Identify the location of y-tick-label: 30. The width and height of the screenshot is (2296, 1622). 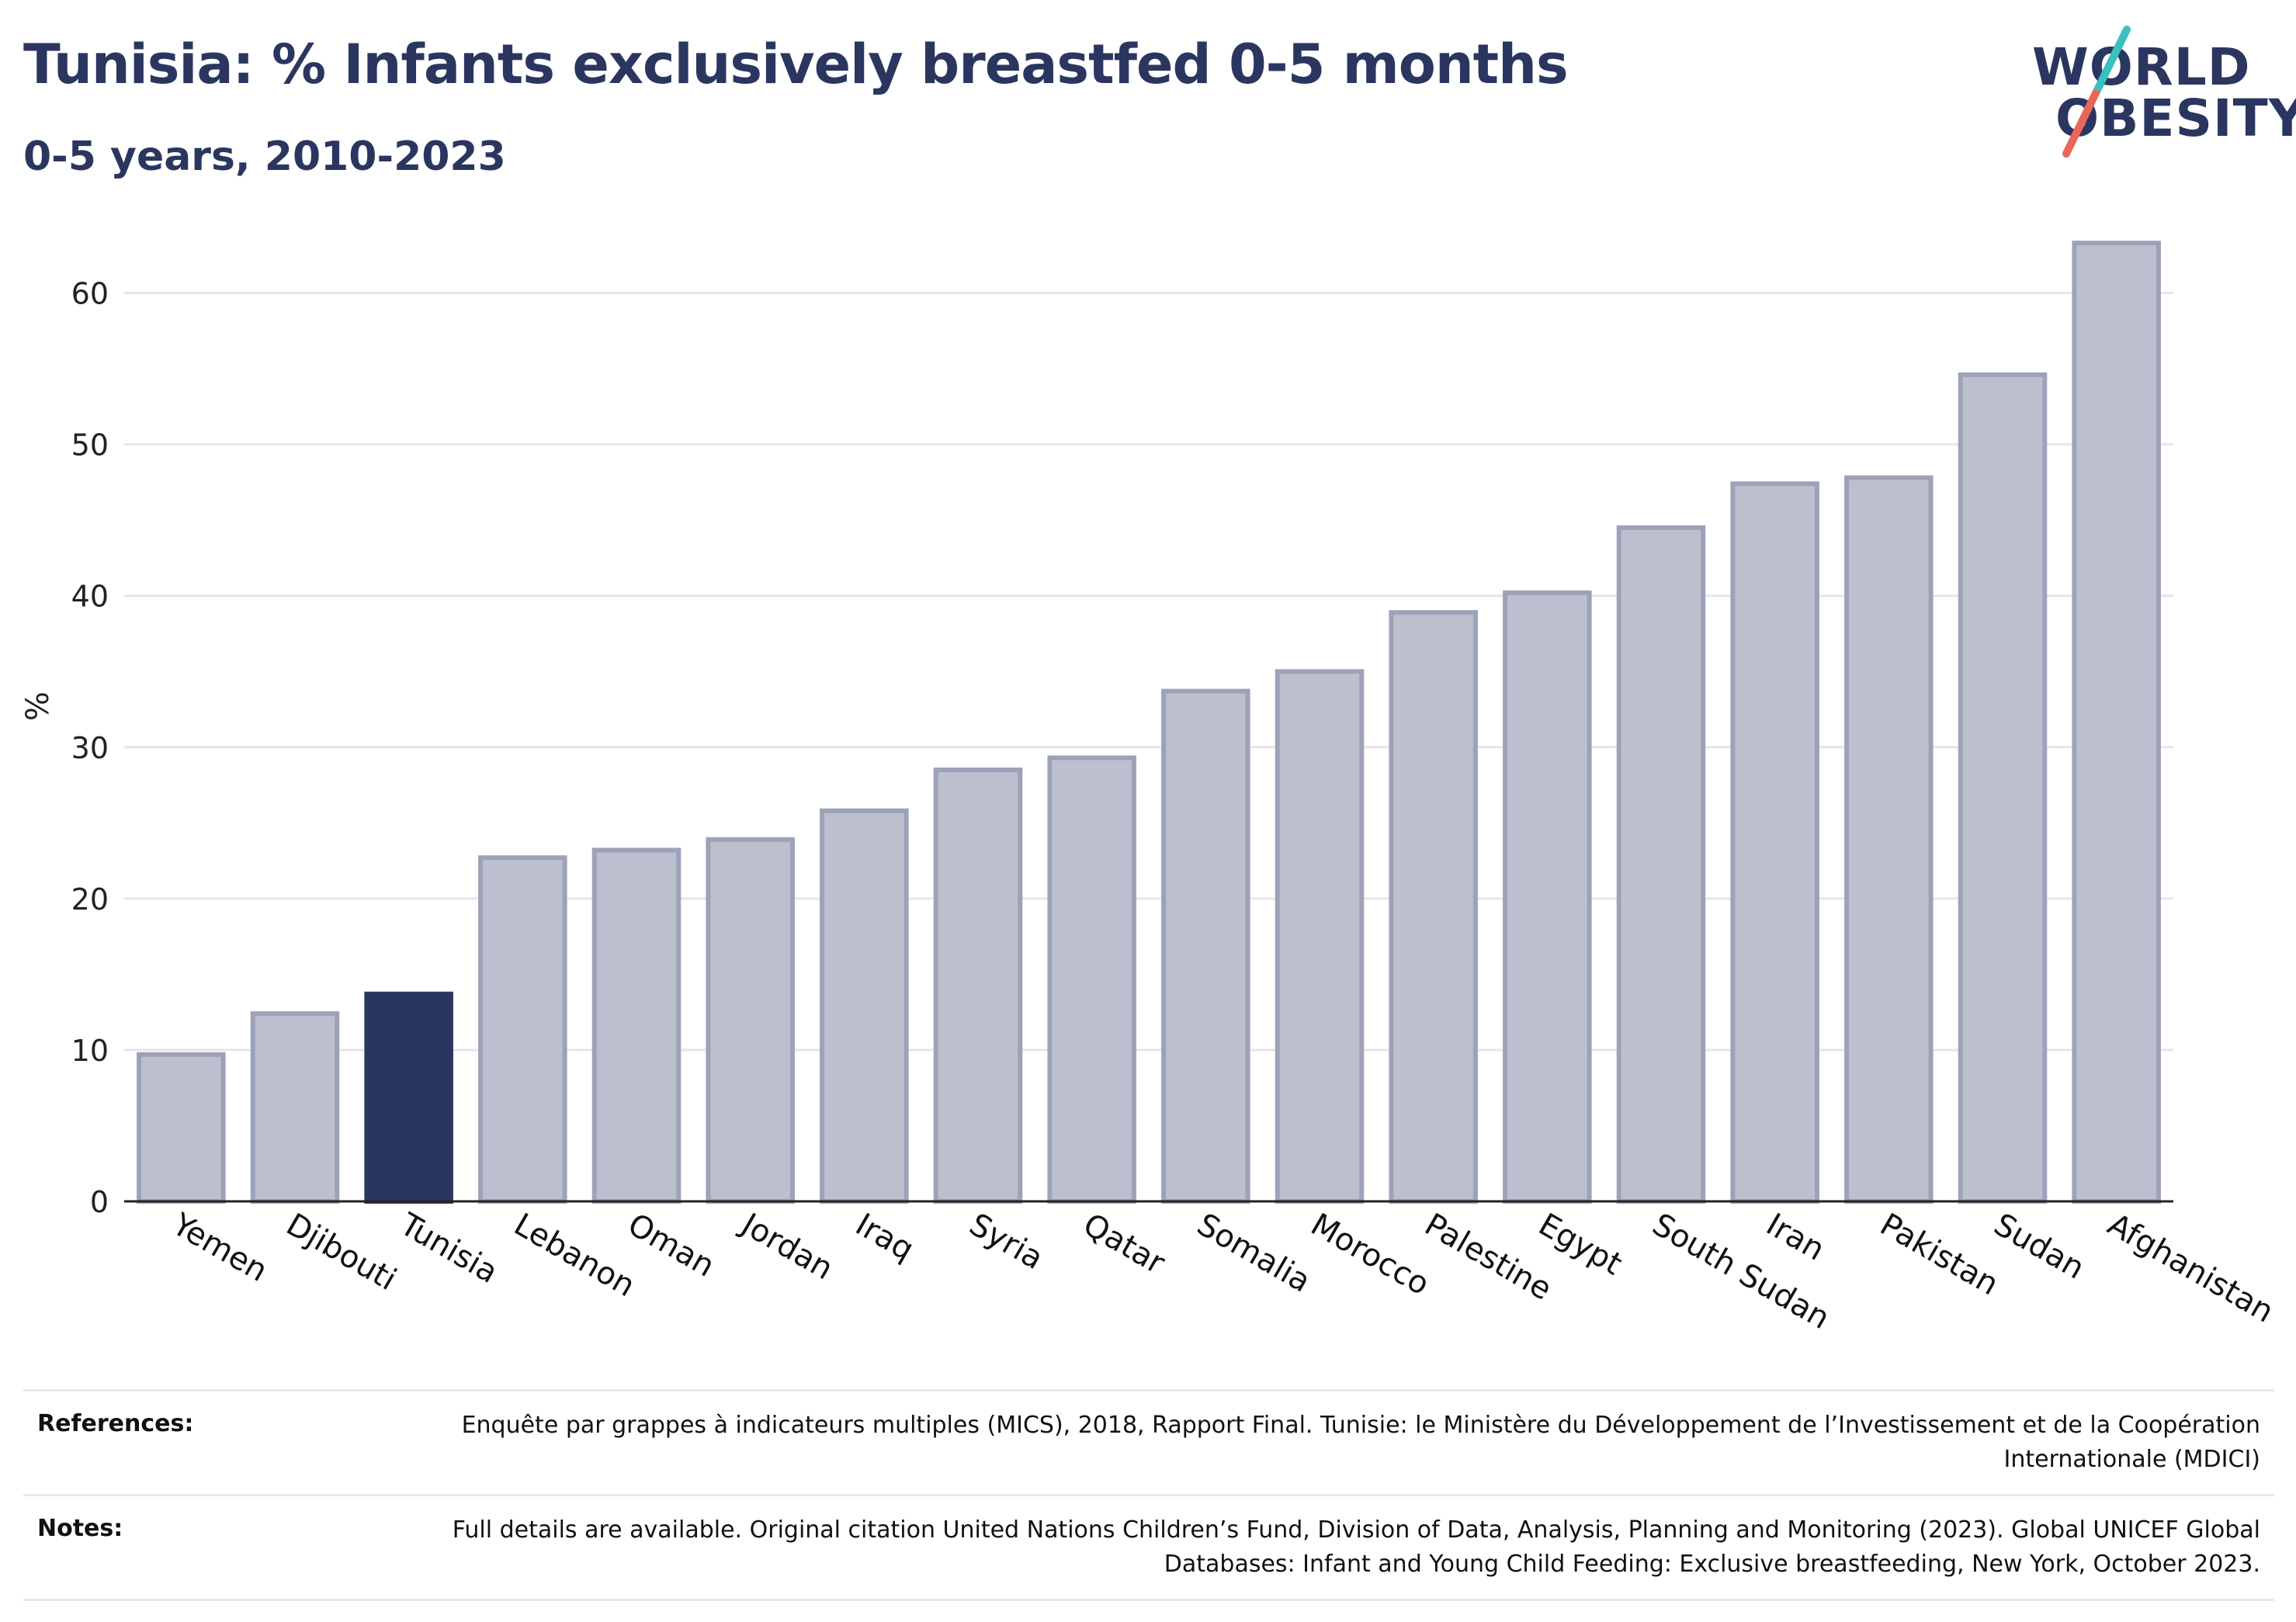
(90, 748).